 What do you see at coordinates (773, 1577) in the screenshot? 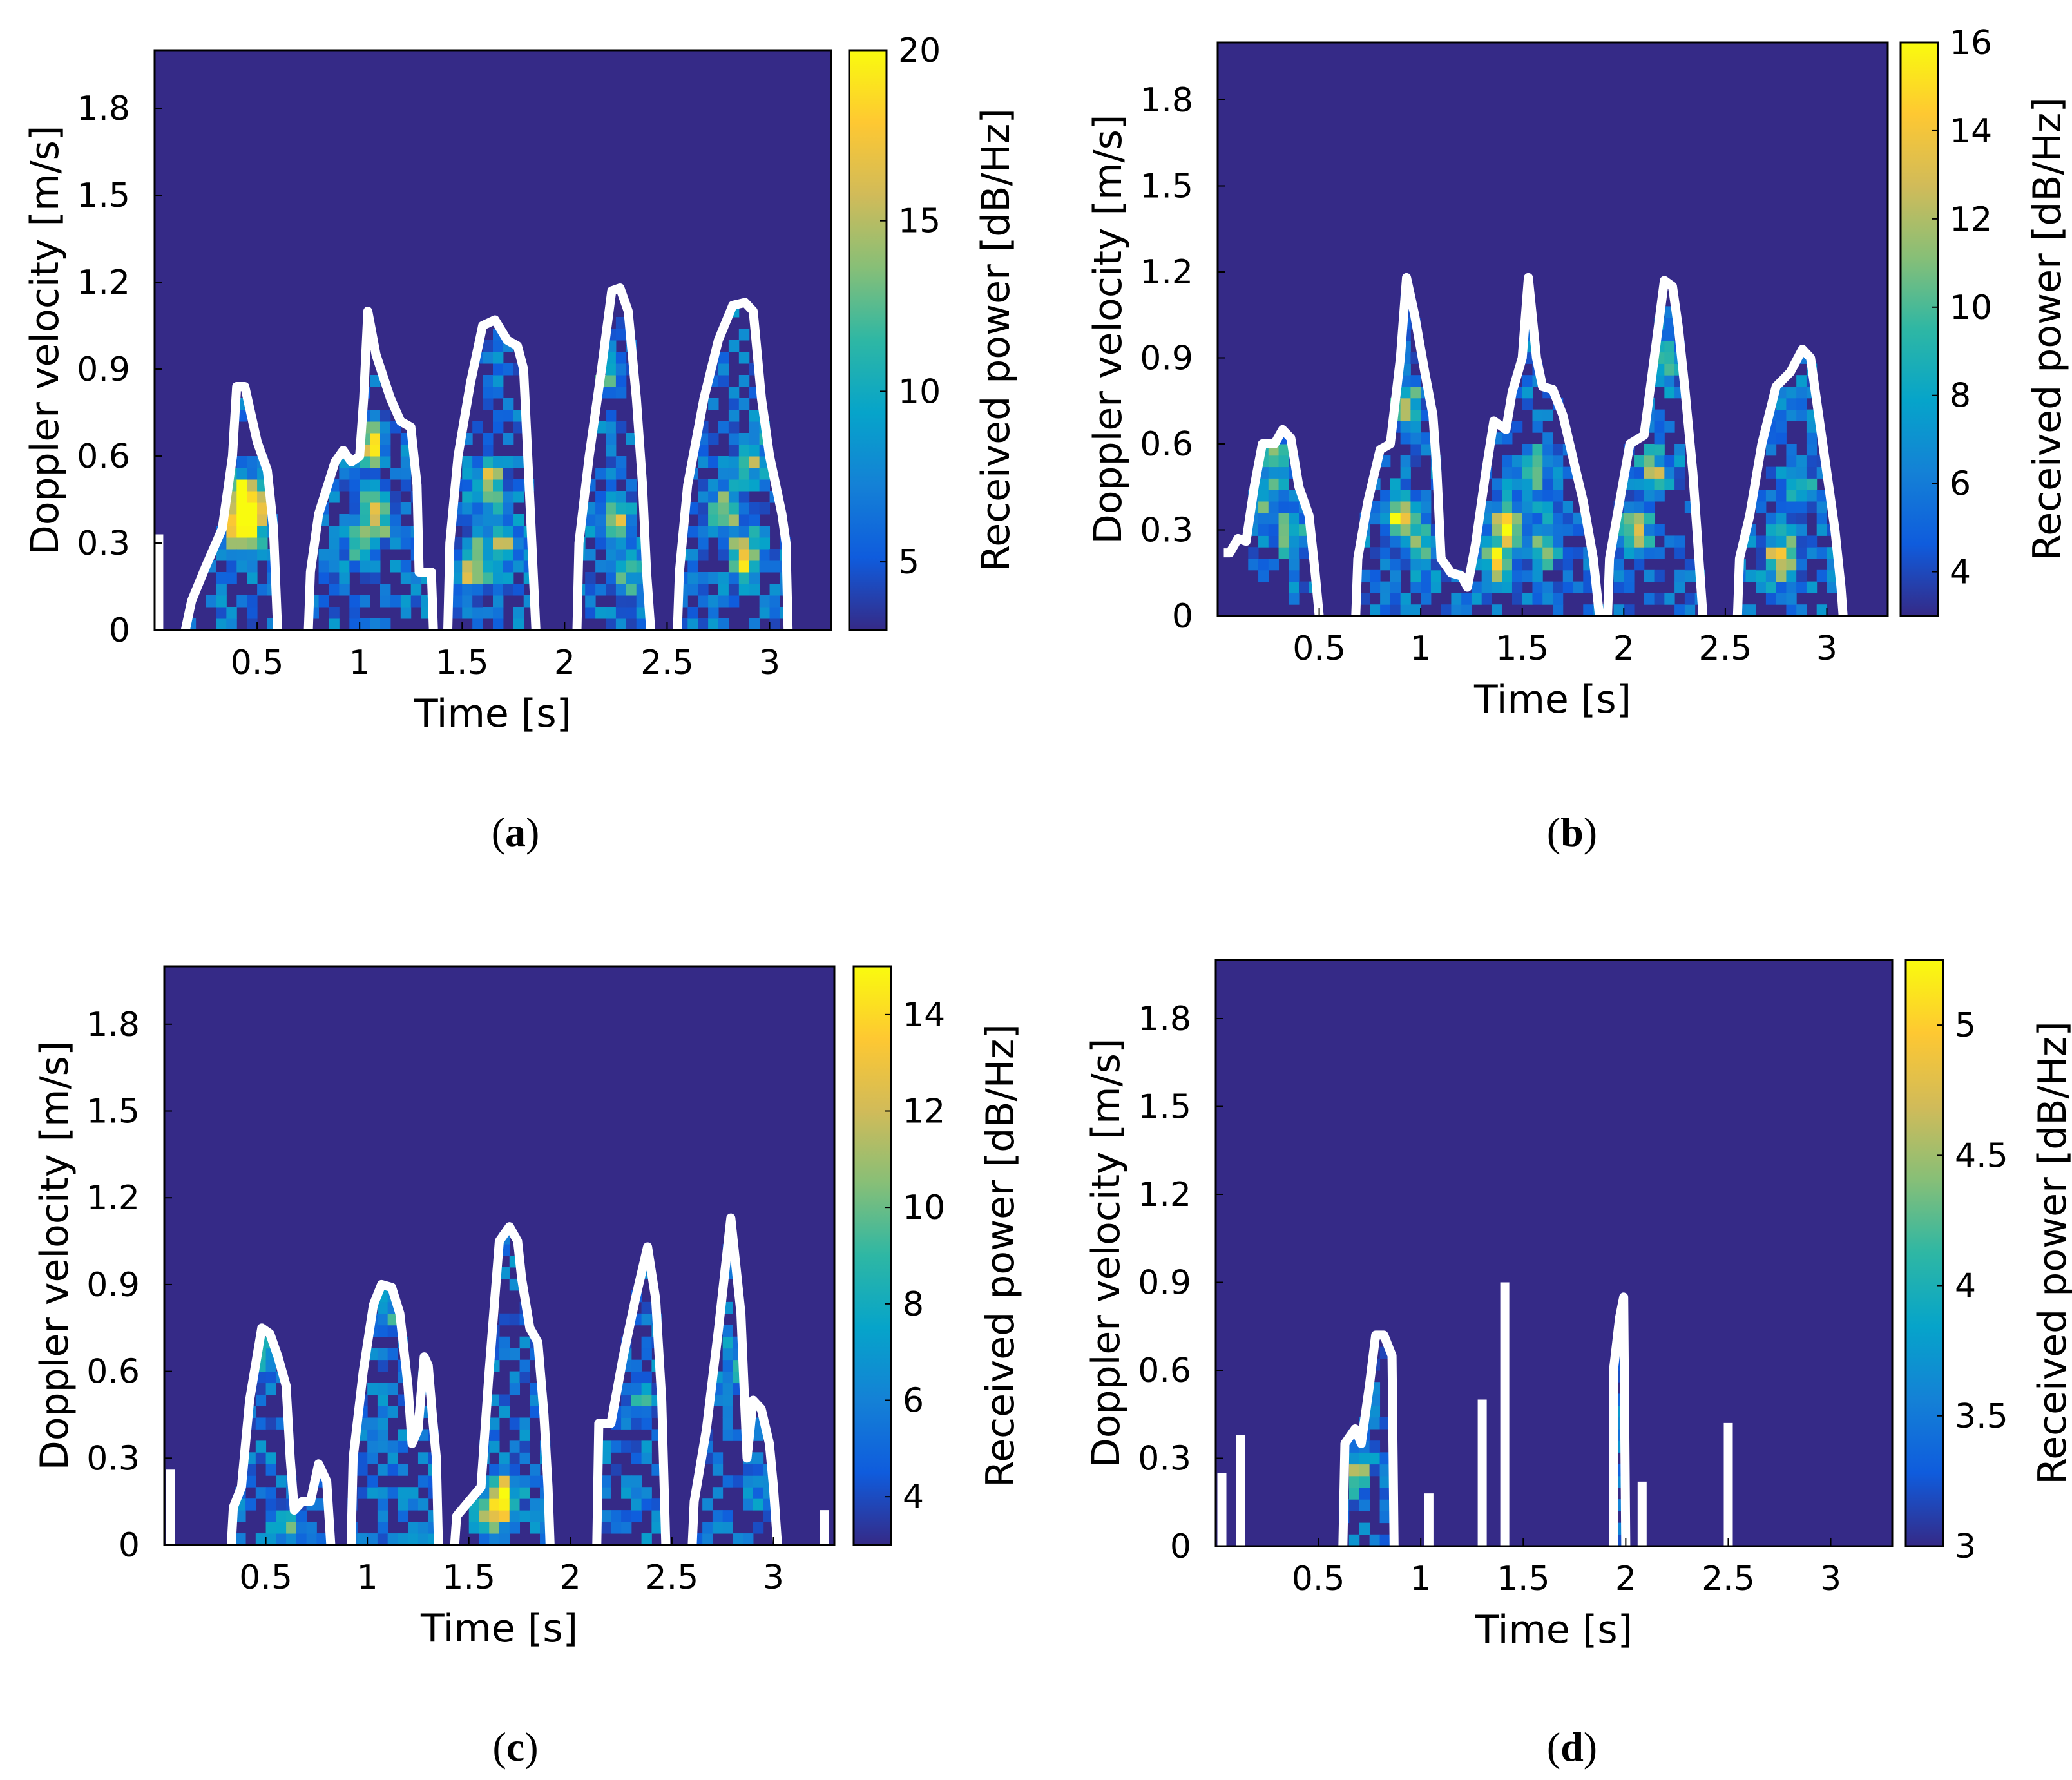
I see `x-tick-label: 3` at bounding box center [773, 1577].